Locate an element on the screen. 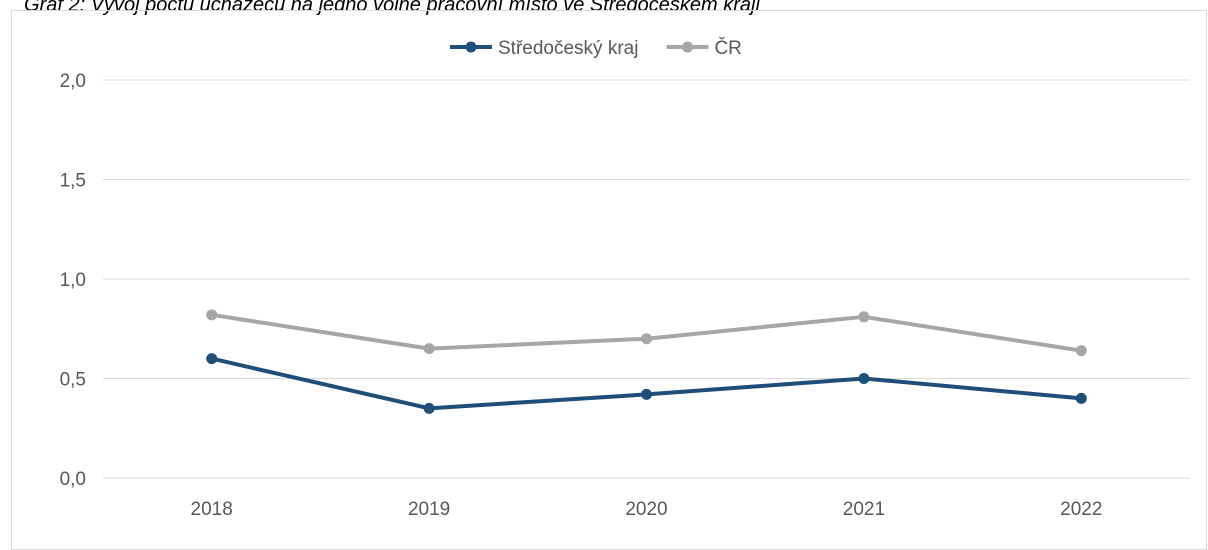  x-tick-label: 2022 is located at coordinates (1081, 509).